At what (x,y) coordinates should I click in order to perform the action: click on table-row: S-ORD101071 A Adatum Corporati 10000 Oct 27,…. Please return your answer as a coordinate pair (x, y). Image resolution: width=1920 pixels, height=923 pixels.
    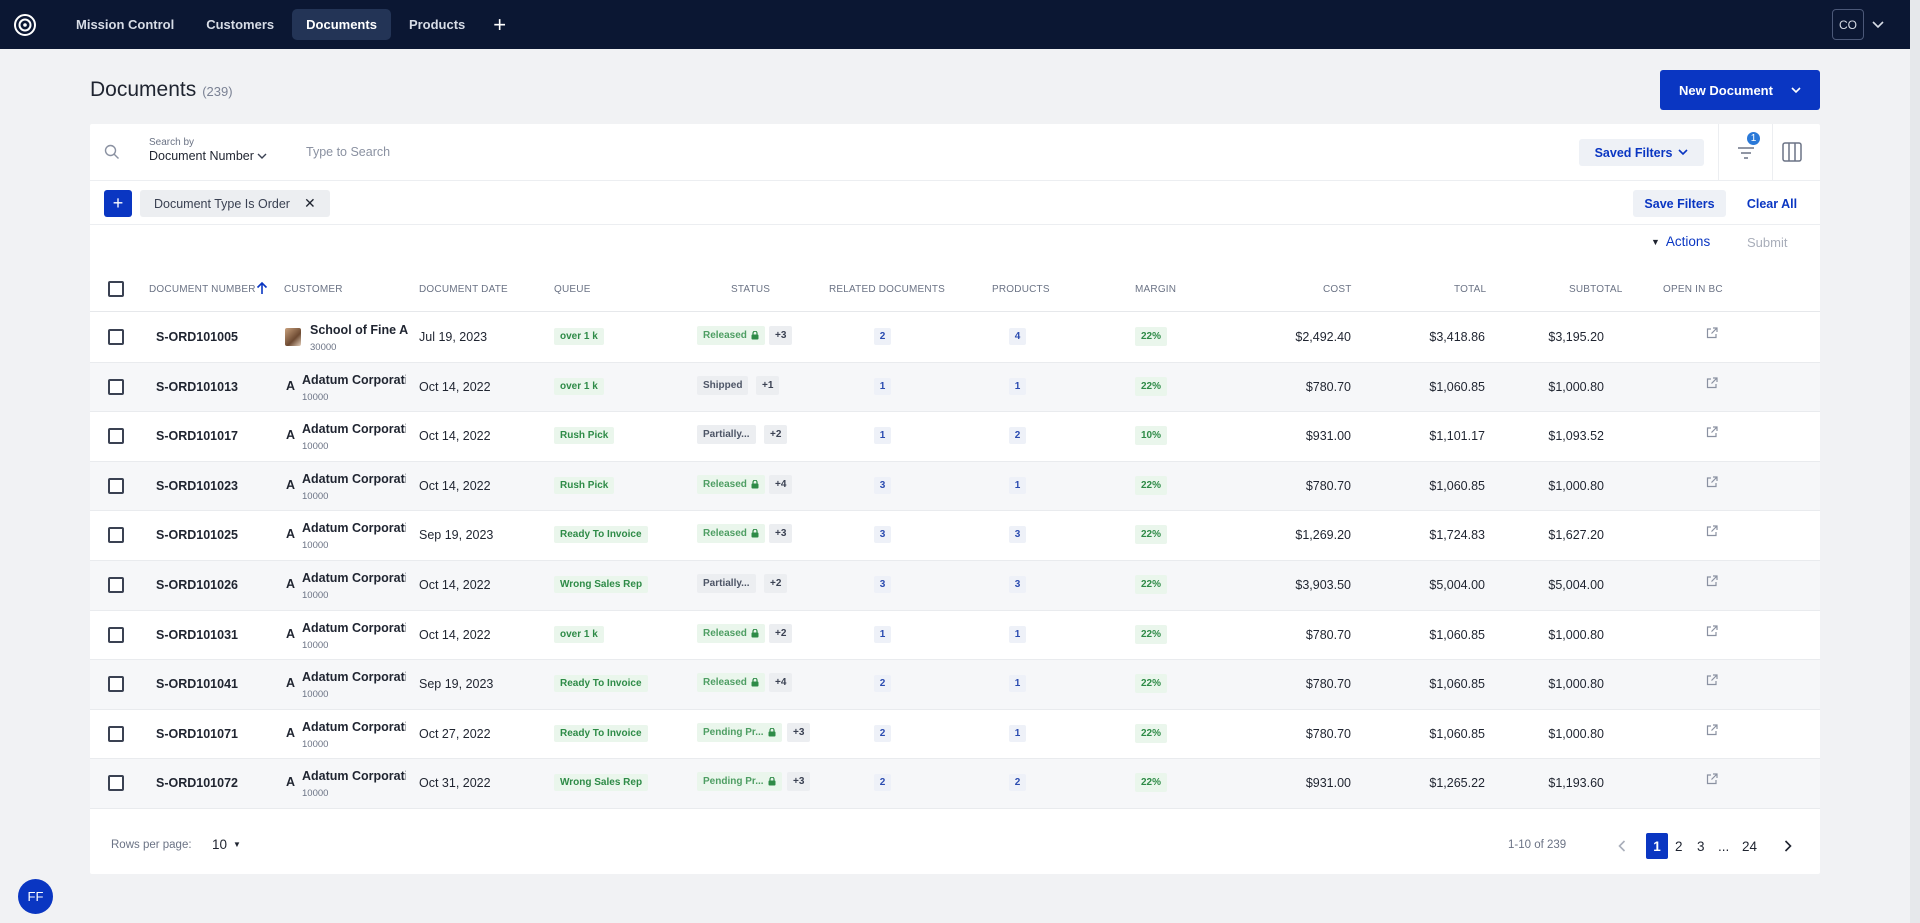
    Looking at the image, I should click on (955, 735).